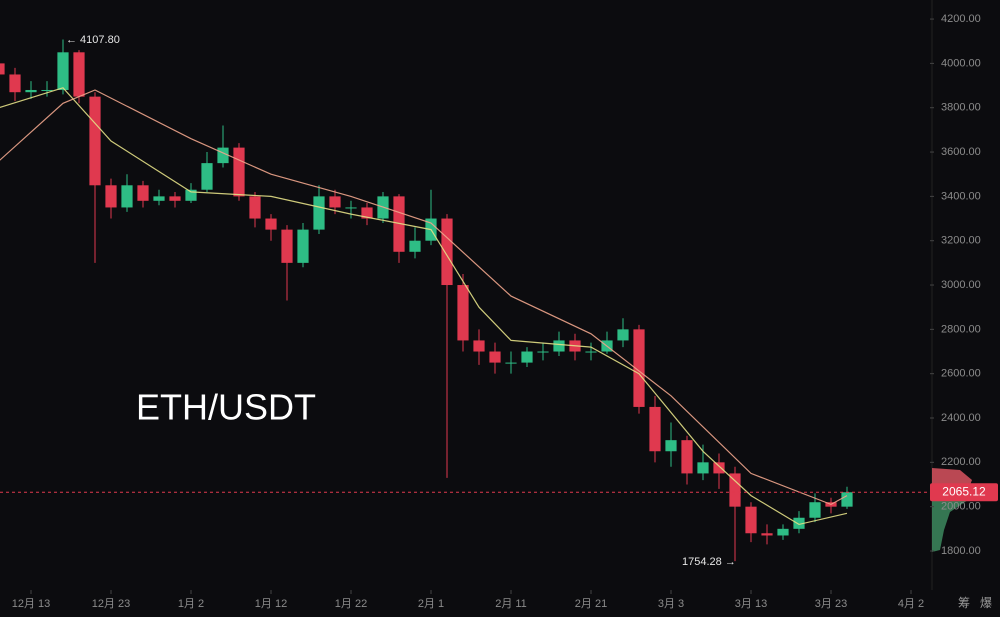 This screenshot has height=617, width=1000. I want to click on y-tick-label: 4200.00, so click(961, 19).